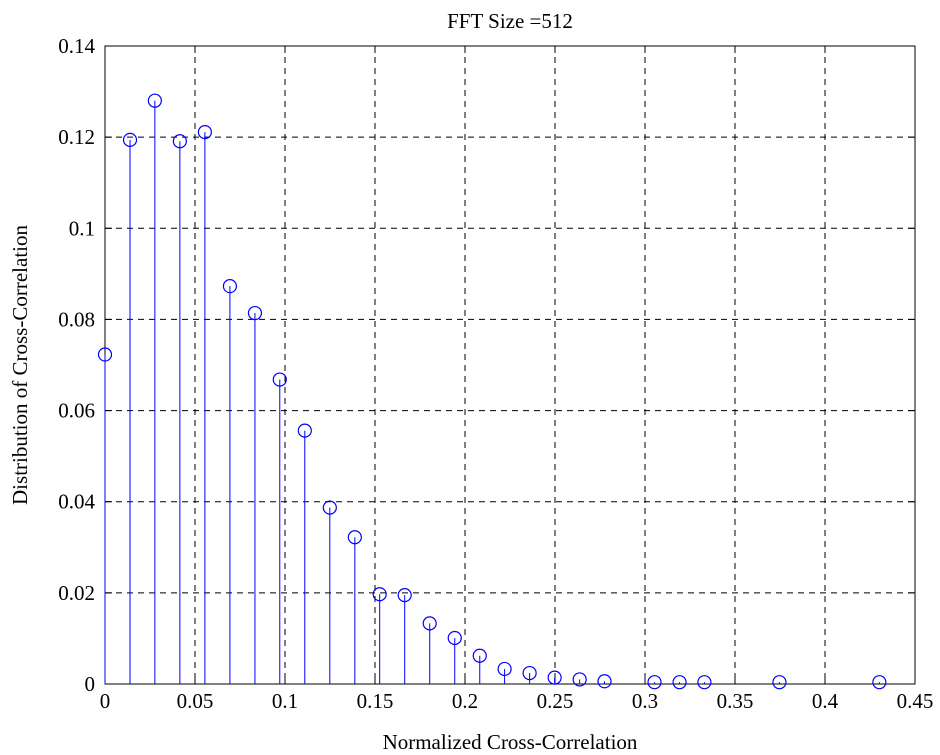  What do you see at coordinates (375, 701) in the screenshot?
I see `x-tick-label: 0.15` at bounding box center [375, 701].